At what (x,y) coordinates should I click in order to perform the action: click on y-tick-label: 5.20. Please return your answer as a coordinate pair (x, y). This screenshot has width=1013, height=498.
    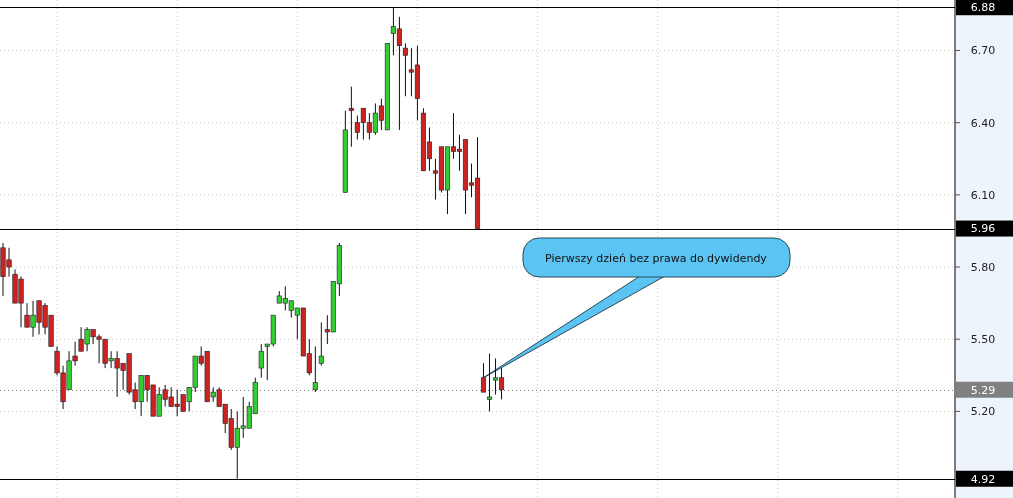
    Looking at the image, I should click on (983, 412).